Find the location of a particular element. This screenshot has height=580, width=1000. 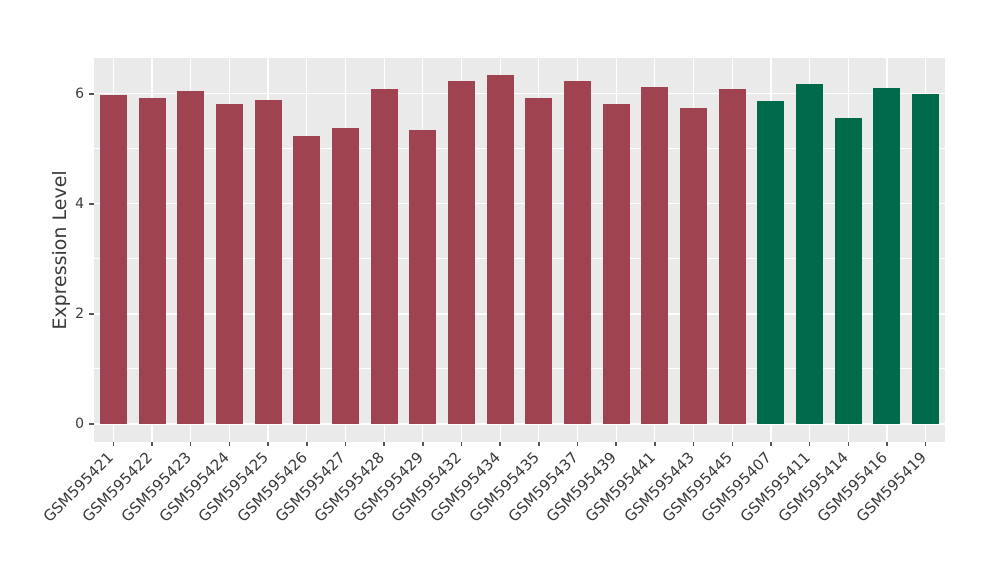

y-axis-title: Expression Level is located at coordinates (60, 250).